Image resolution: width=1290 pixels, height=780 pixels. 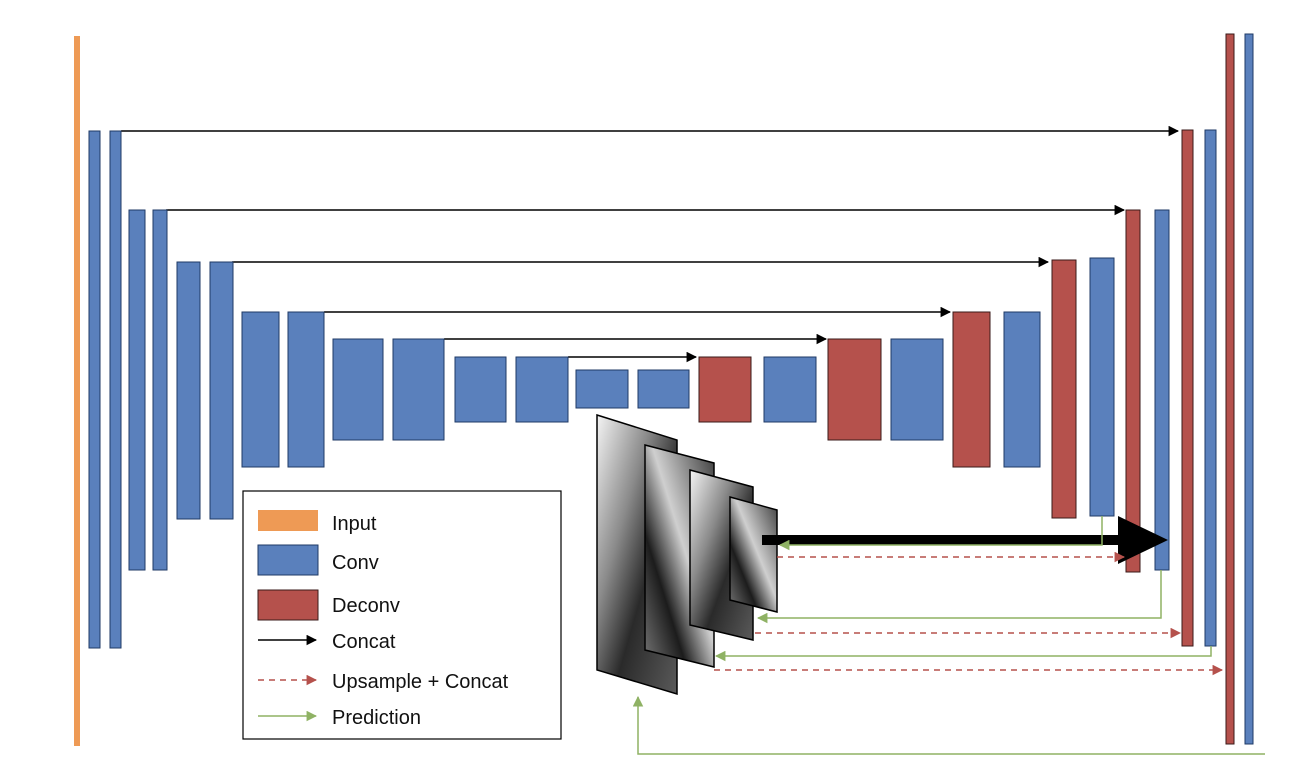 What do you see at coordinates (364, 642) in the screenshot?
I see `legend-label: Concat` at bounding box center [364, 642].